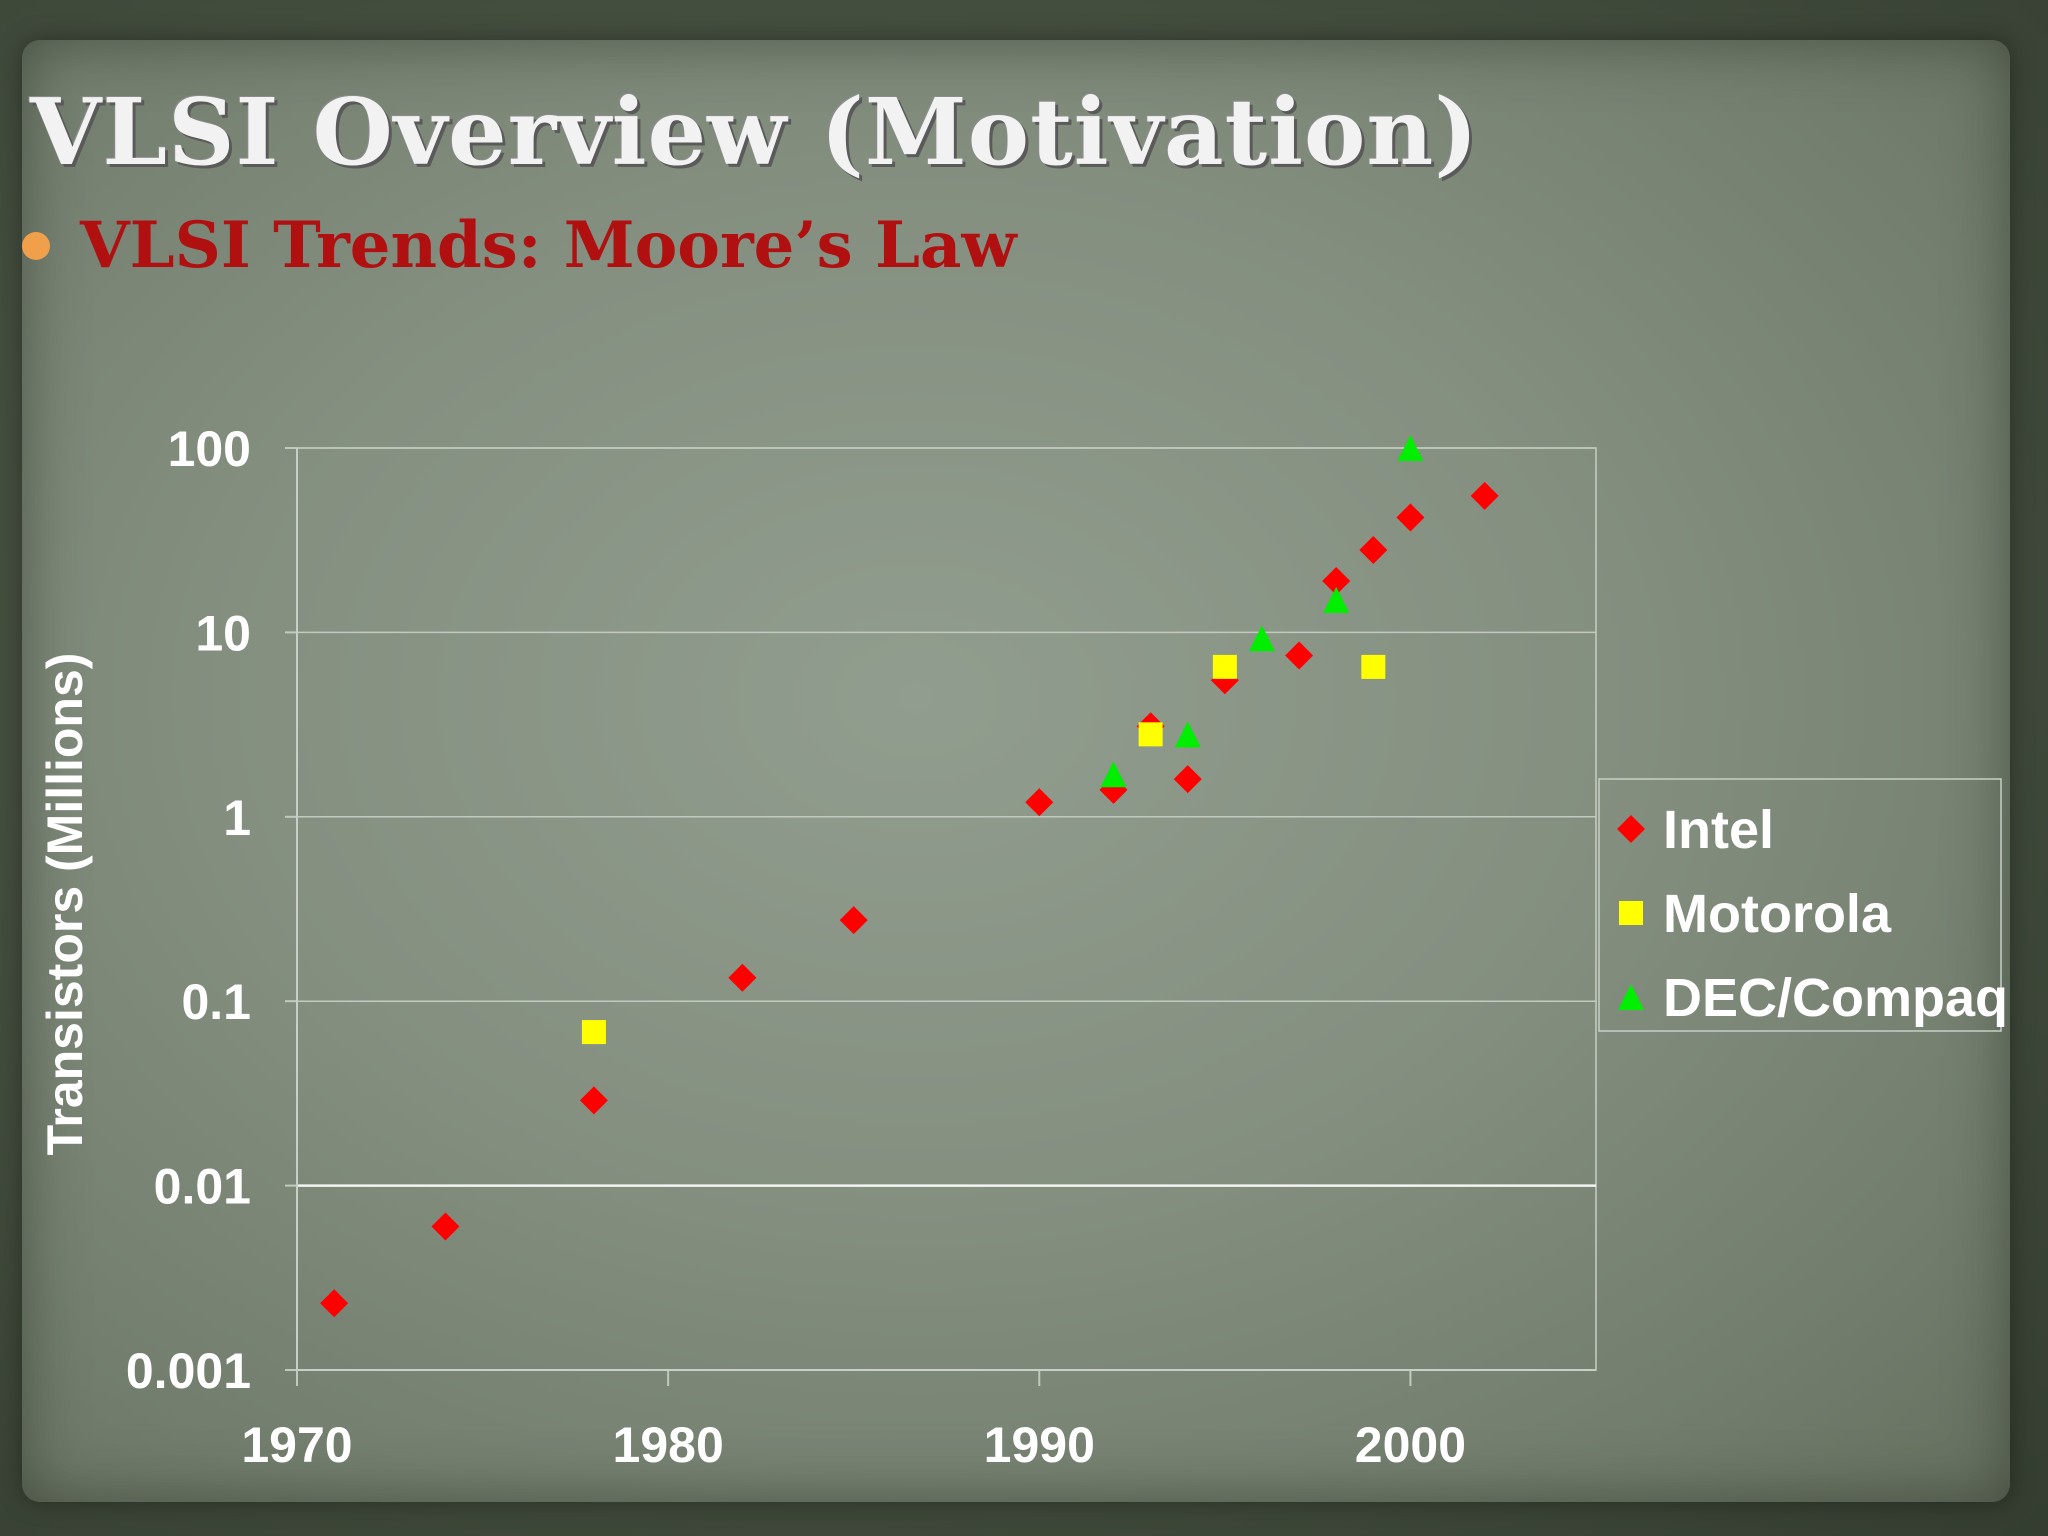 The height and width of the screenshot is (1536, 2048). I want to click on y-tick-label: 1, so click(237, 818).